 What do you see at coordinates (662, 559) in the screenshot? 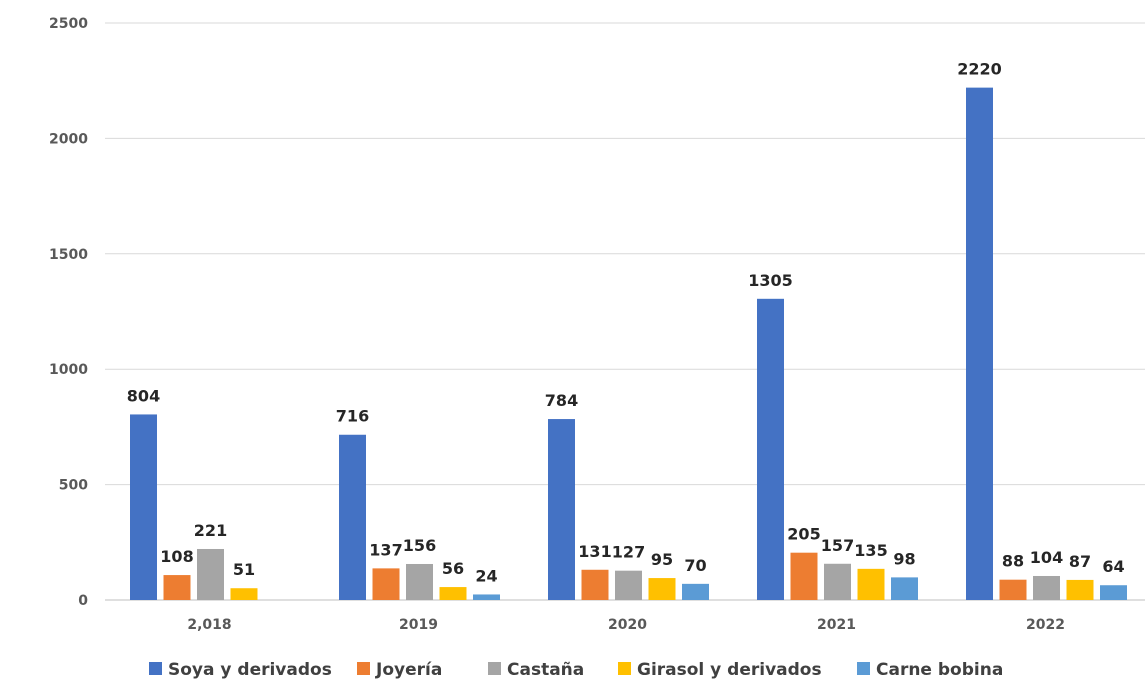
I see `data-label: 95` at bounding box center [662, 559].